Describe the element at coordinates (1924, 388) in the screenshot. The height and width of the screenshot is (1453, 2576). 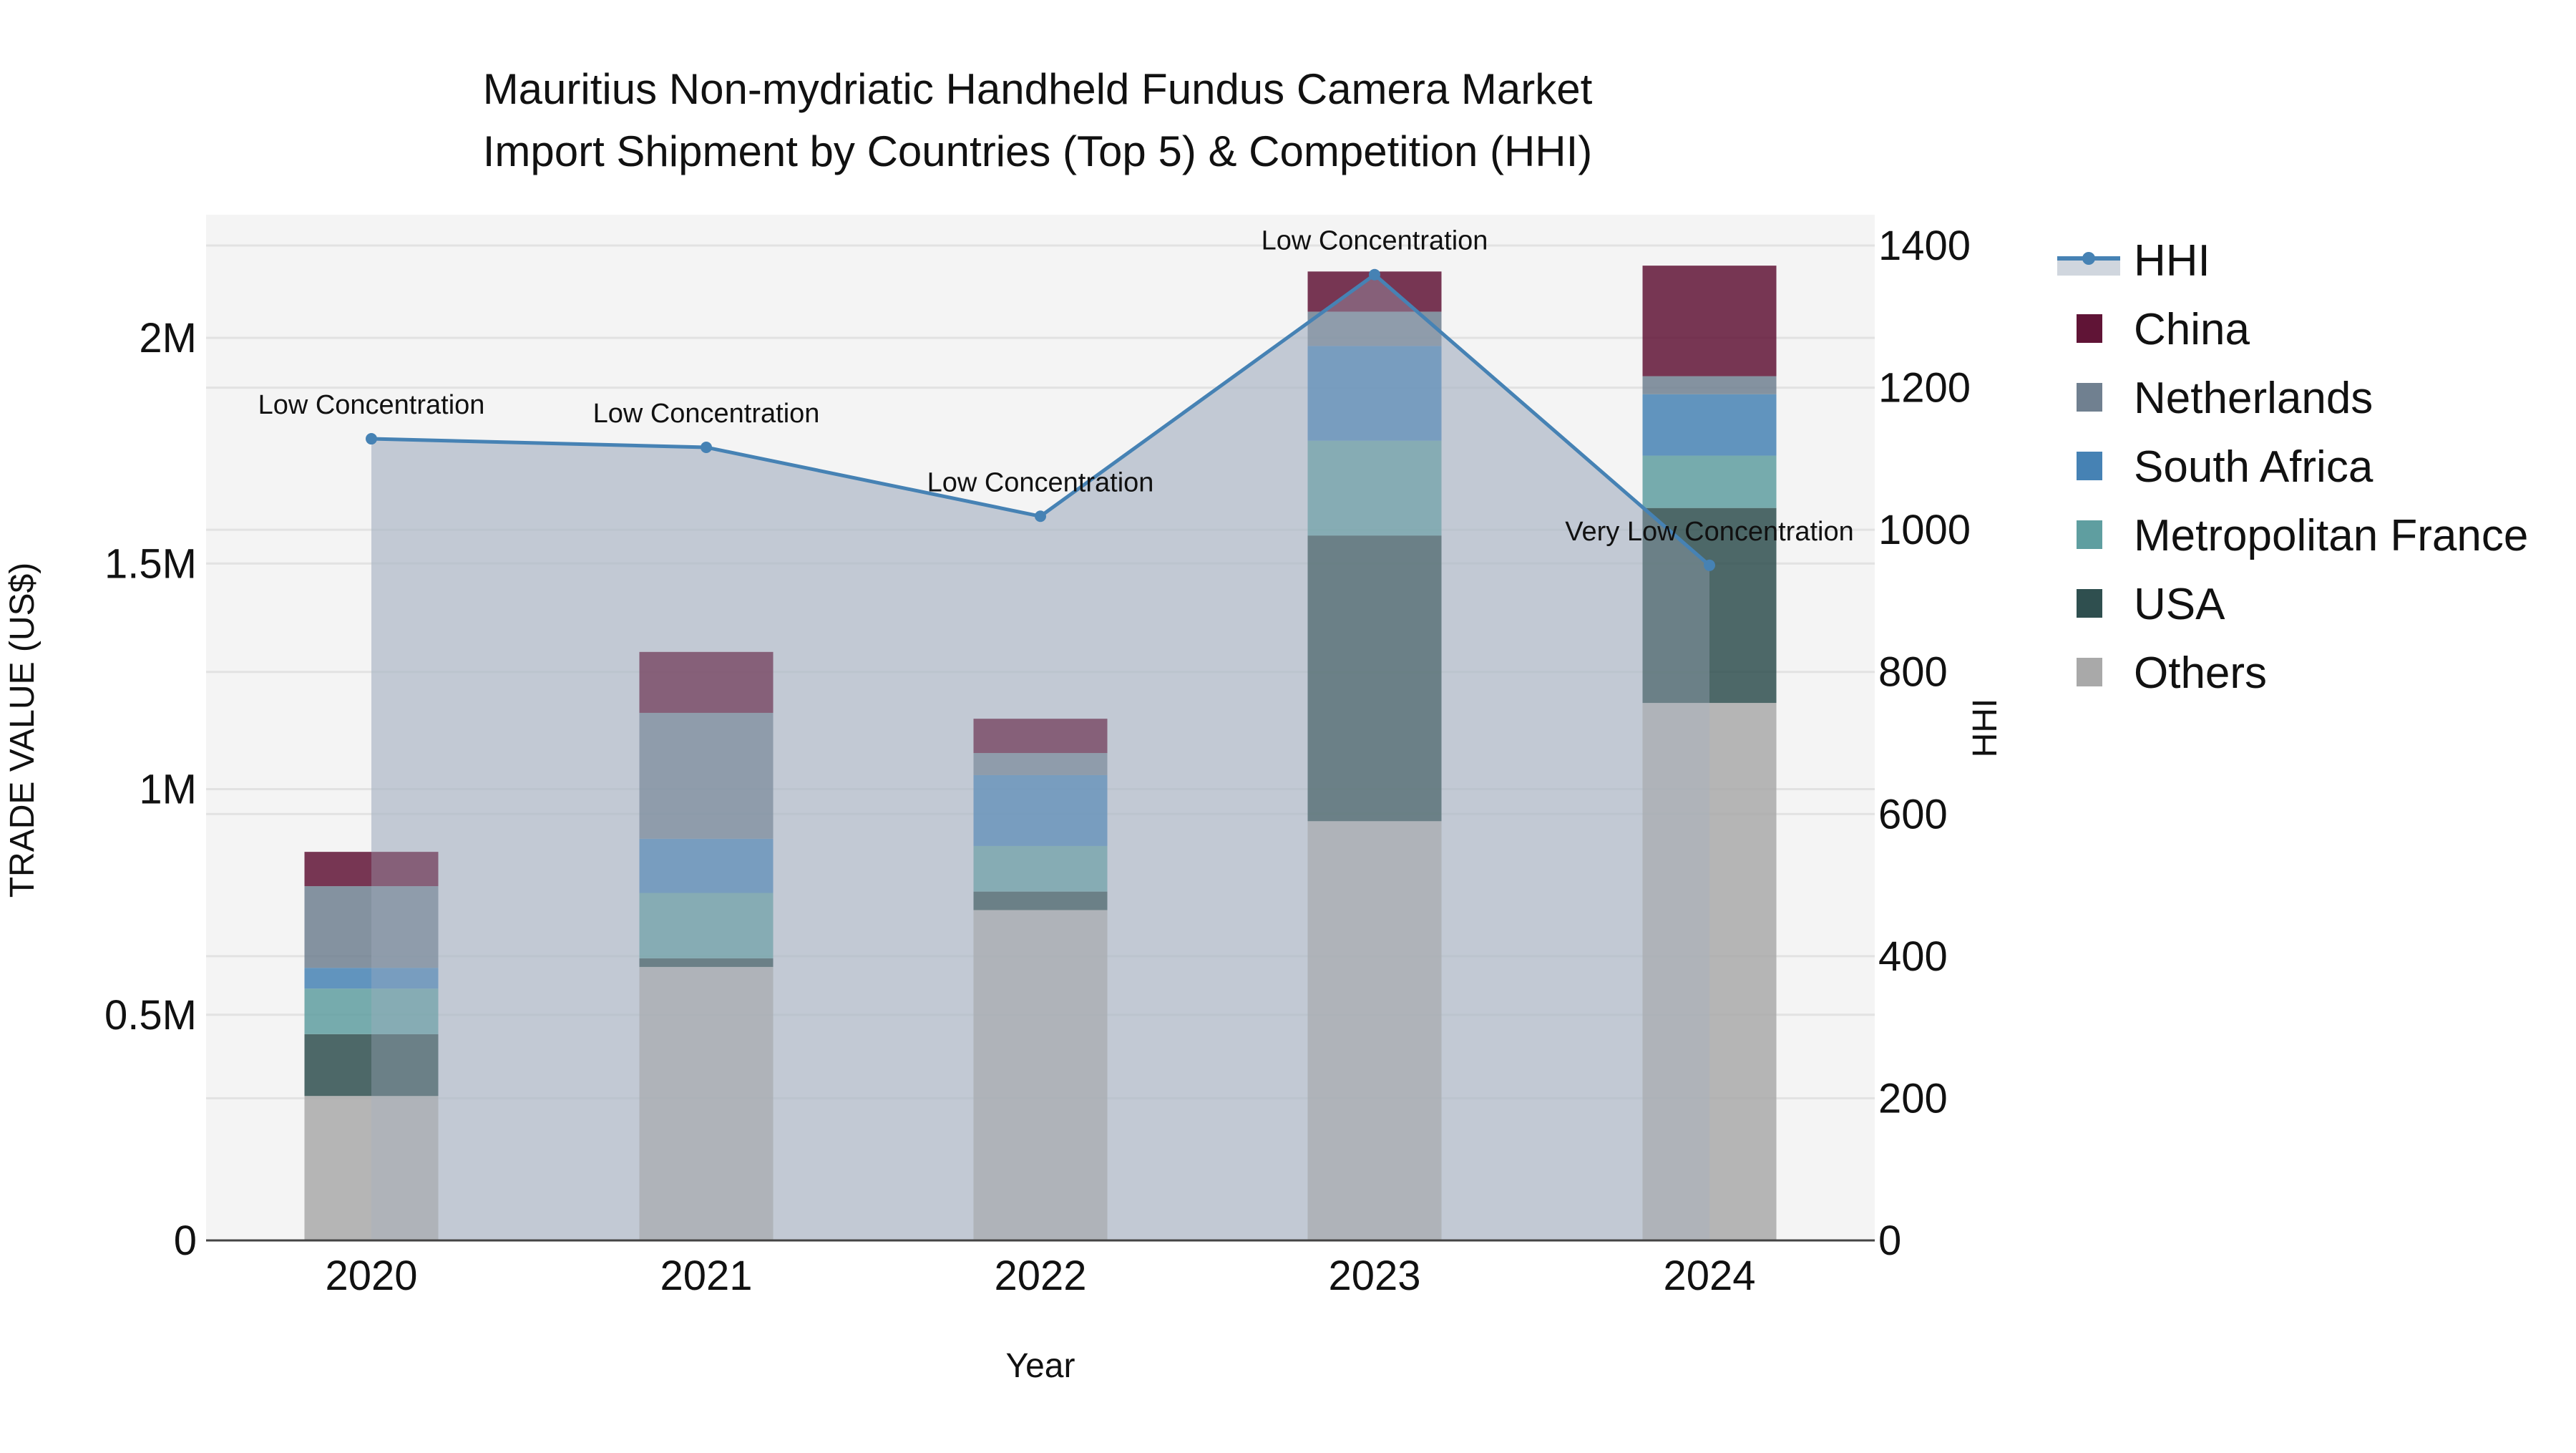
I see `y2-tick-label: 1200` at that location.